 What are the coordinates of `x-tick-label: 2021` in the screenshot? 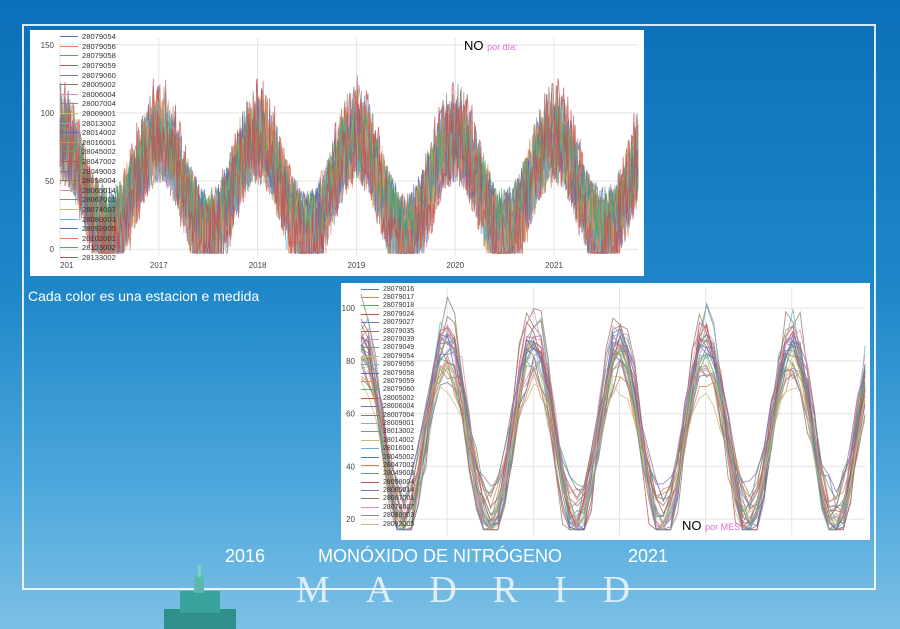 It's located at (554, 265).